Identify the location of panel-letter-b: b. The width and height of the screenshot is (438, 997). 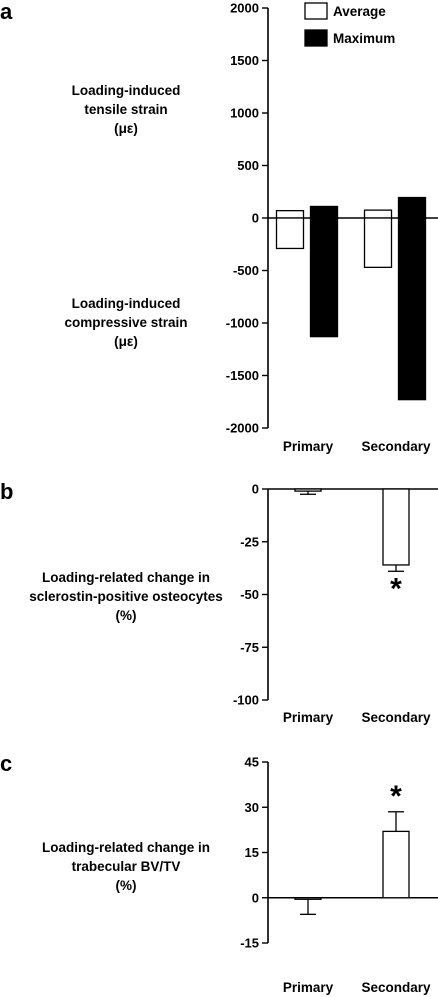
(6, 491).